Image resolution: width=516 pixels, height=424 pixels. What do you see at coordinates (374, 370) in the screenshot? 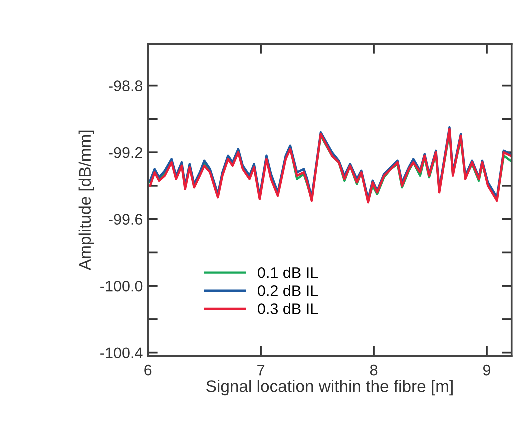
I see `x-tick-label: 8` at bounding box center [374, 370].